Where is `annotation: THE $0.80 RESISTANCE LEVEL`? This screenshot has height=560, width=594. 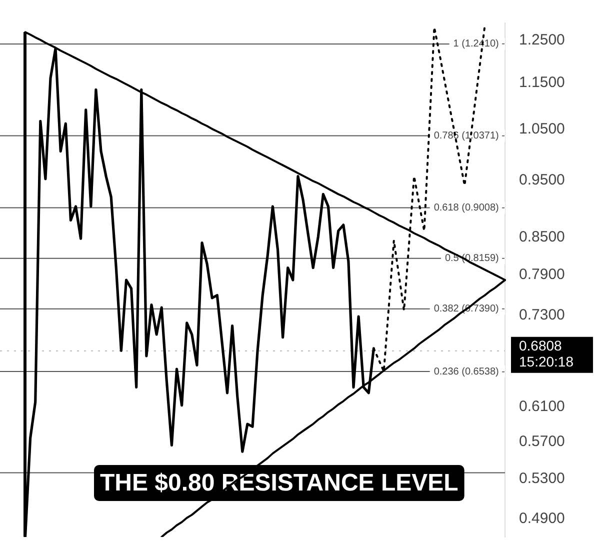
annotation: THE $0.80 RESISTANCE LEVEL is located at coordinates (279, 483).